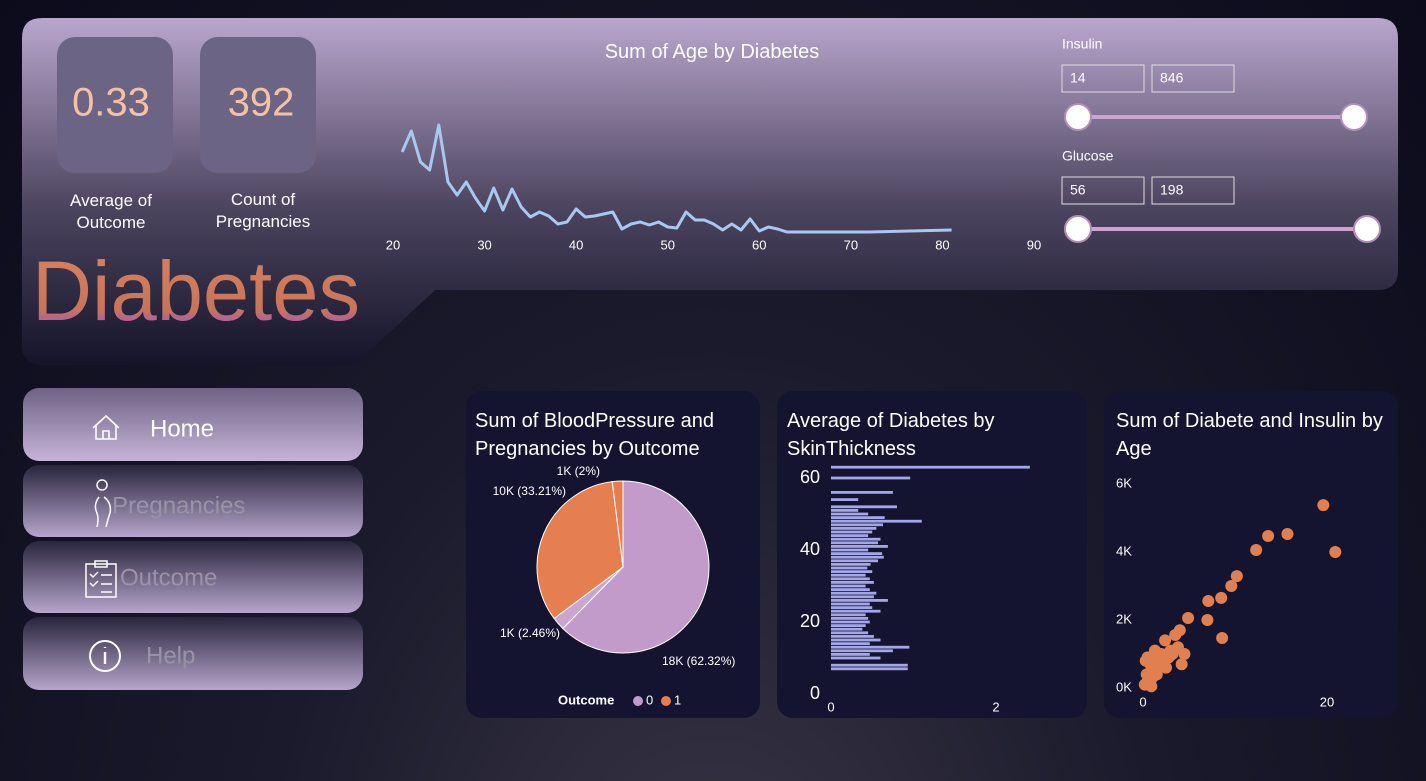 This screenshot has height=781, width=1426. What do you see at coordinates (105, 656) in the screenshot?
I see `help-icon` at bounding box center [105, 656].